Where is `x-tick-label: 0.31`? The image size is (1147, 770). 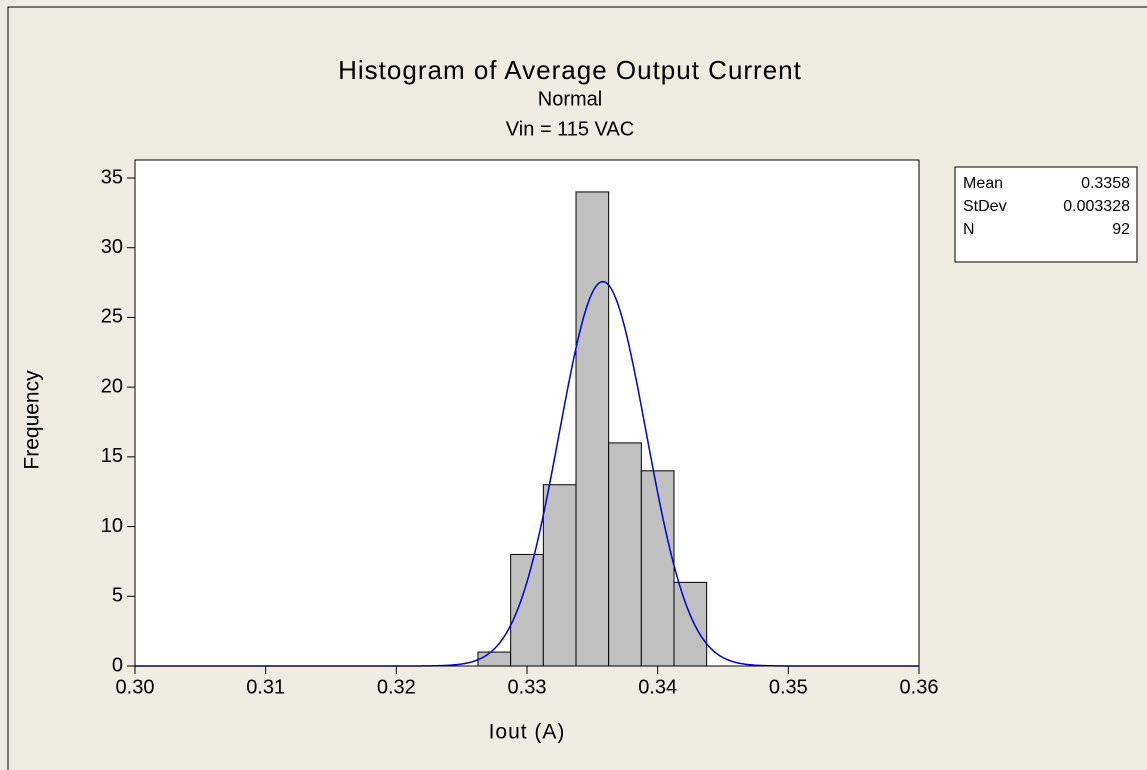 x-tick-label: 0.31 is located at coordinates (265, 687).